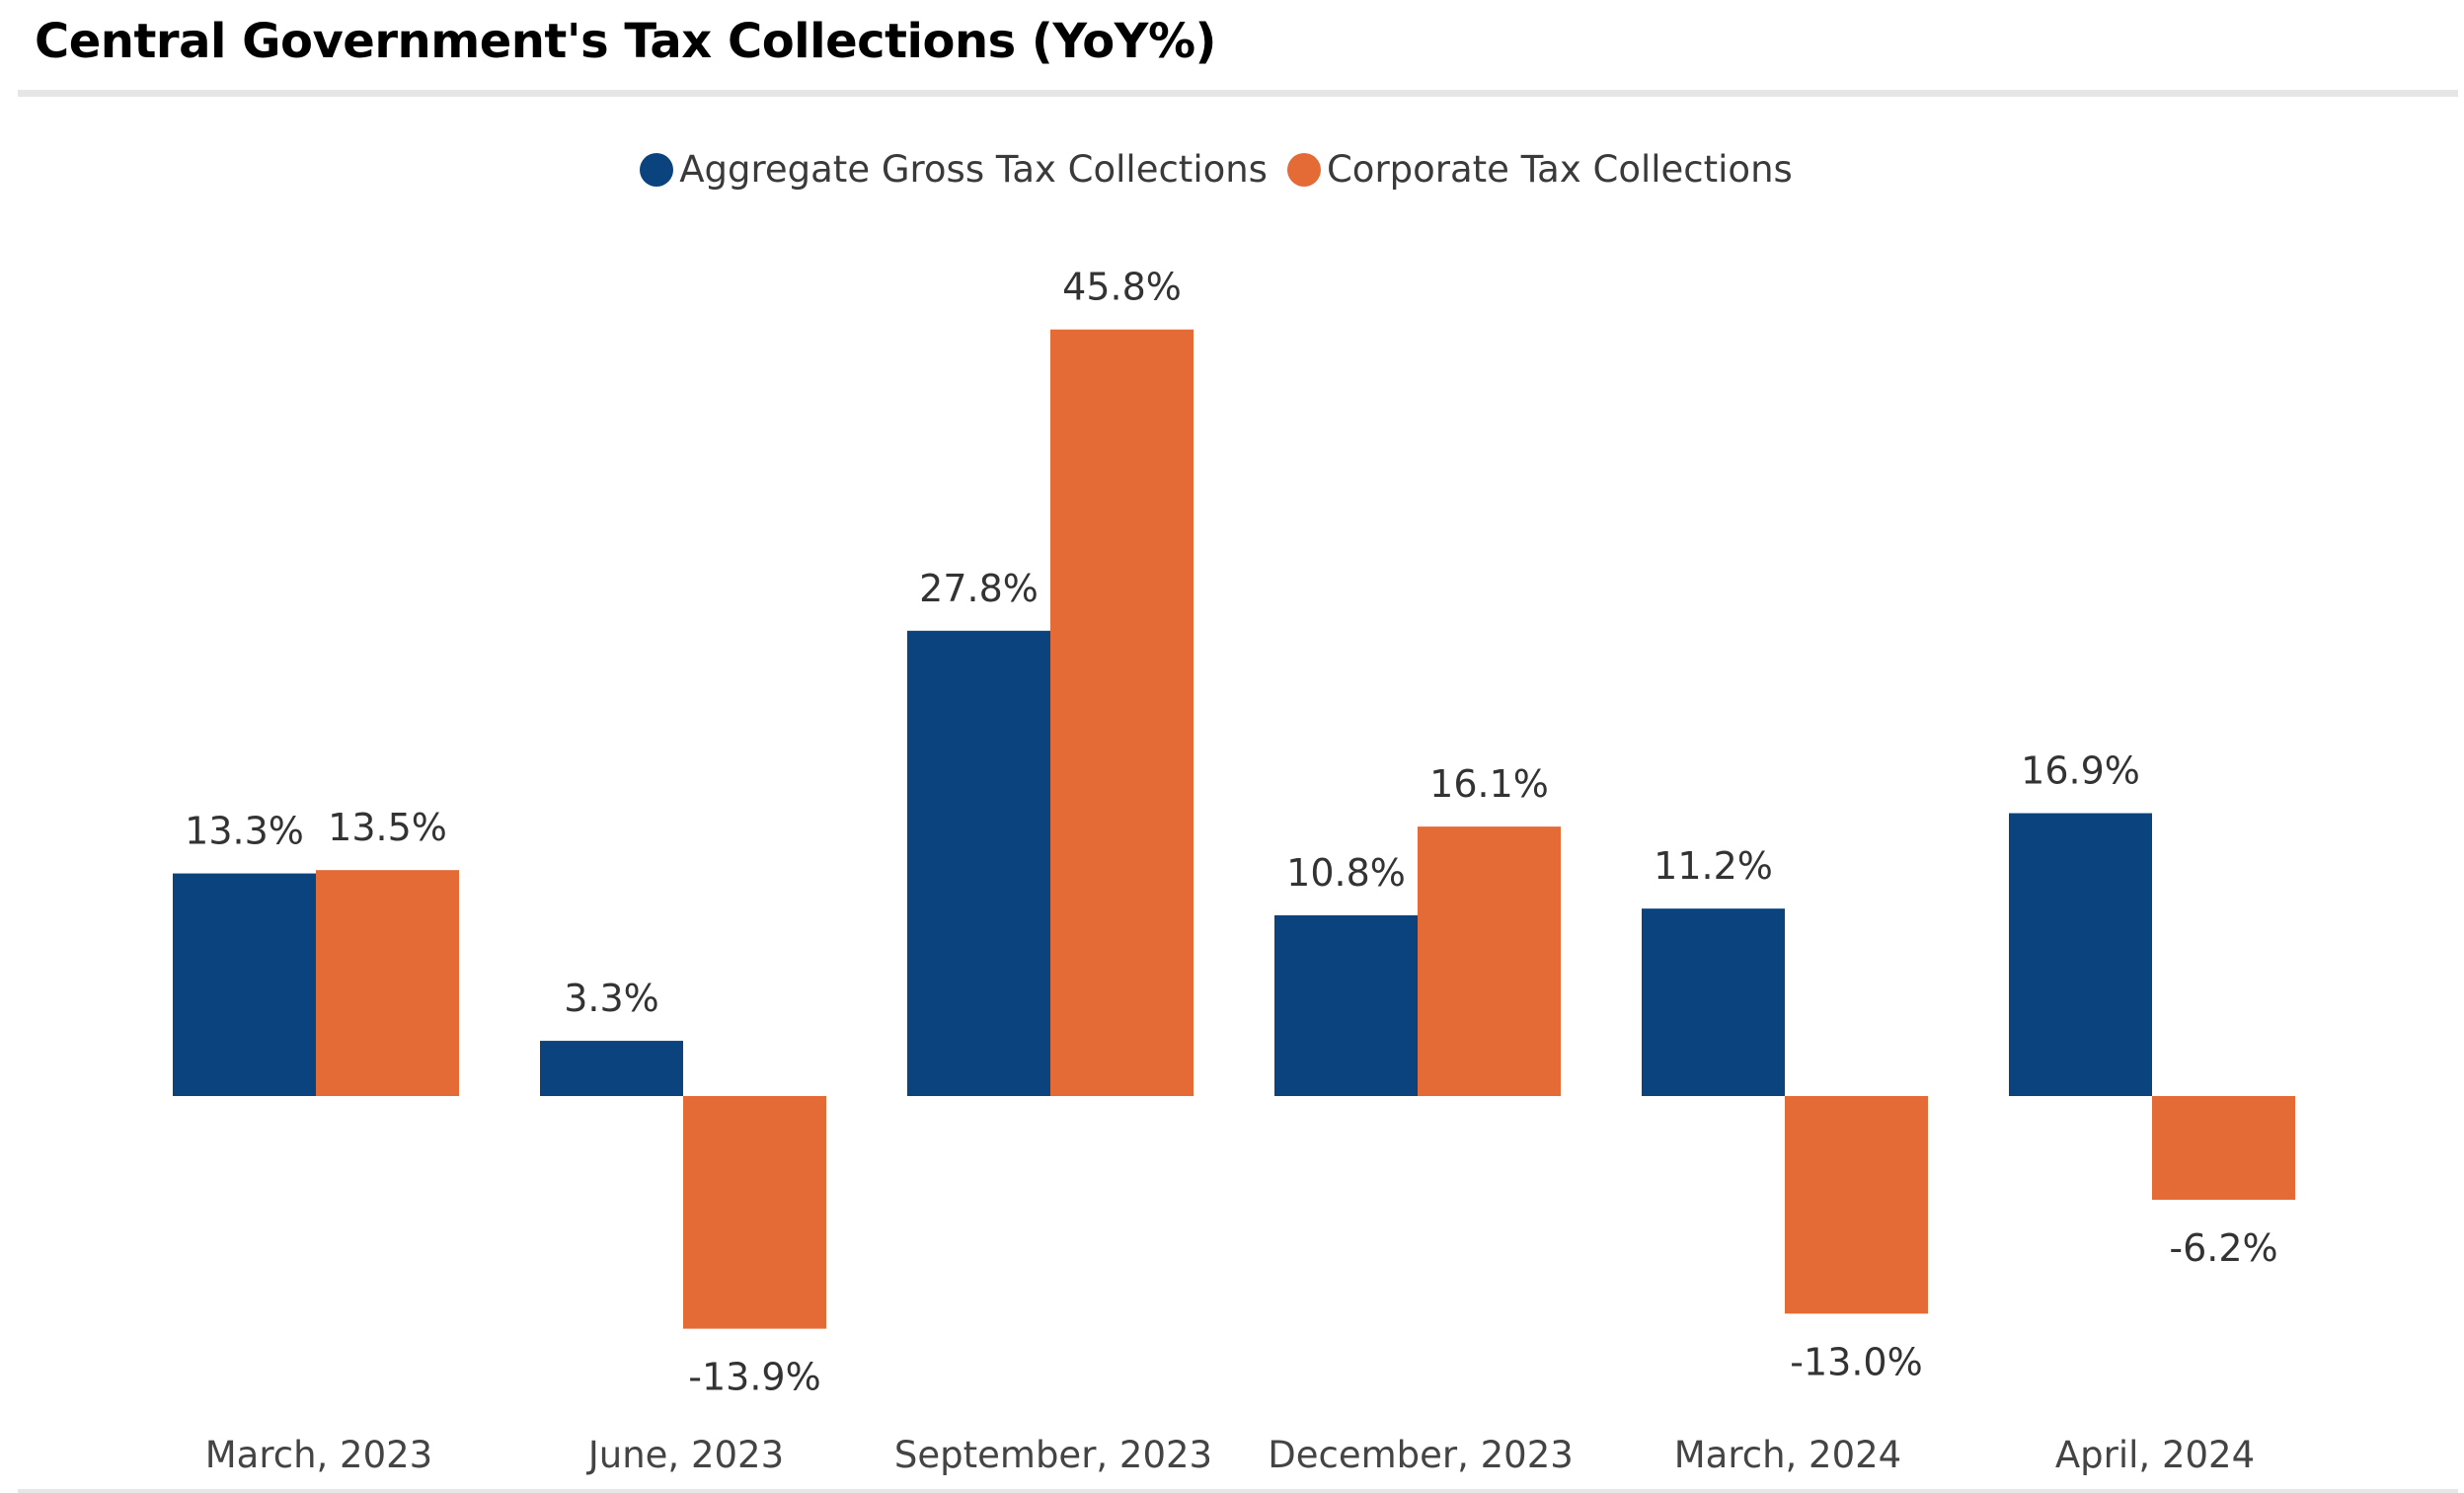 This screenshot has width=2464, height=1493. What do you see at coordinates (657, 169) in the screenshot?
I see `legend-marker-aggregate` at bounding box center [657, 169].